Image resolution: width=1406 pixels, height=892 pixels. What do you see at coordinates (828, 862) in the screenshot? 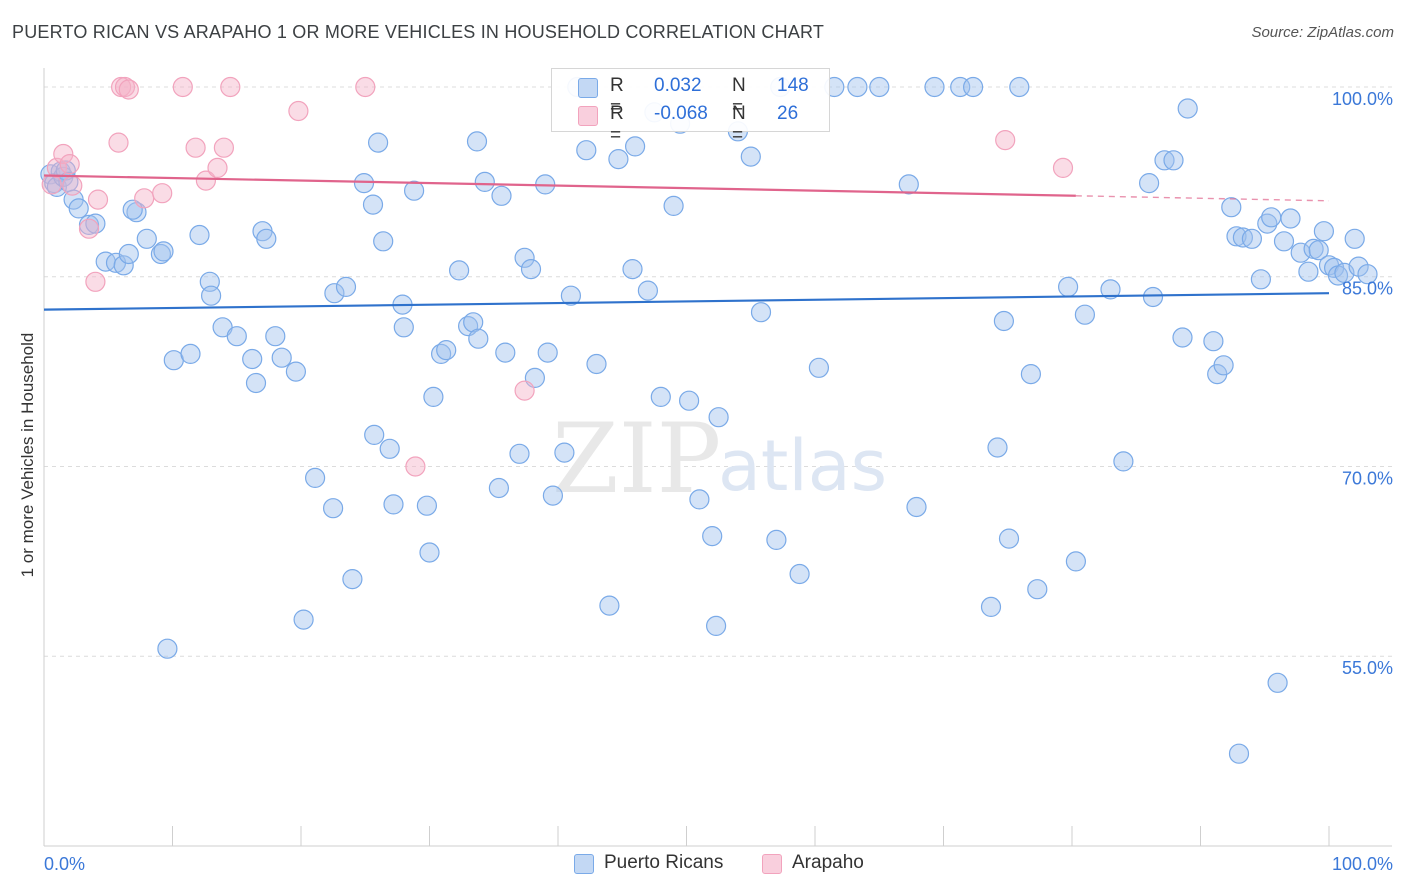
I see `legend-label-arapaho: Arapaho` at bounding box center [828, 862].